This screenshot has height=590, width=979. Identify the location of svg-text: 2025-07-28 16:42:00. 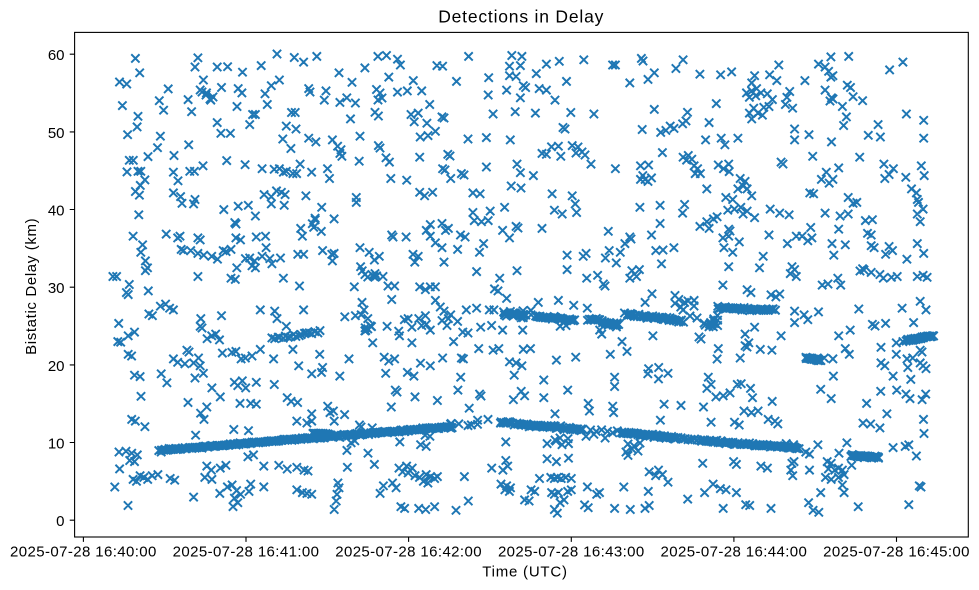
(408, 551).